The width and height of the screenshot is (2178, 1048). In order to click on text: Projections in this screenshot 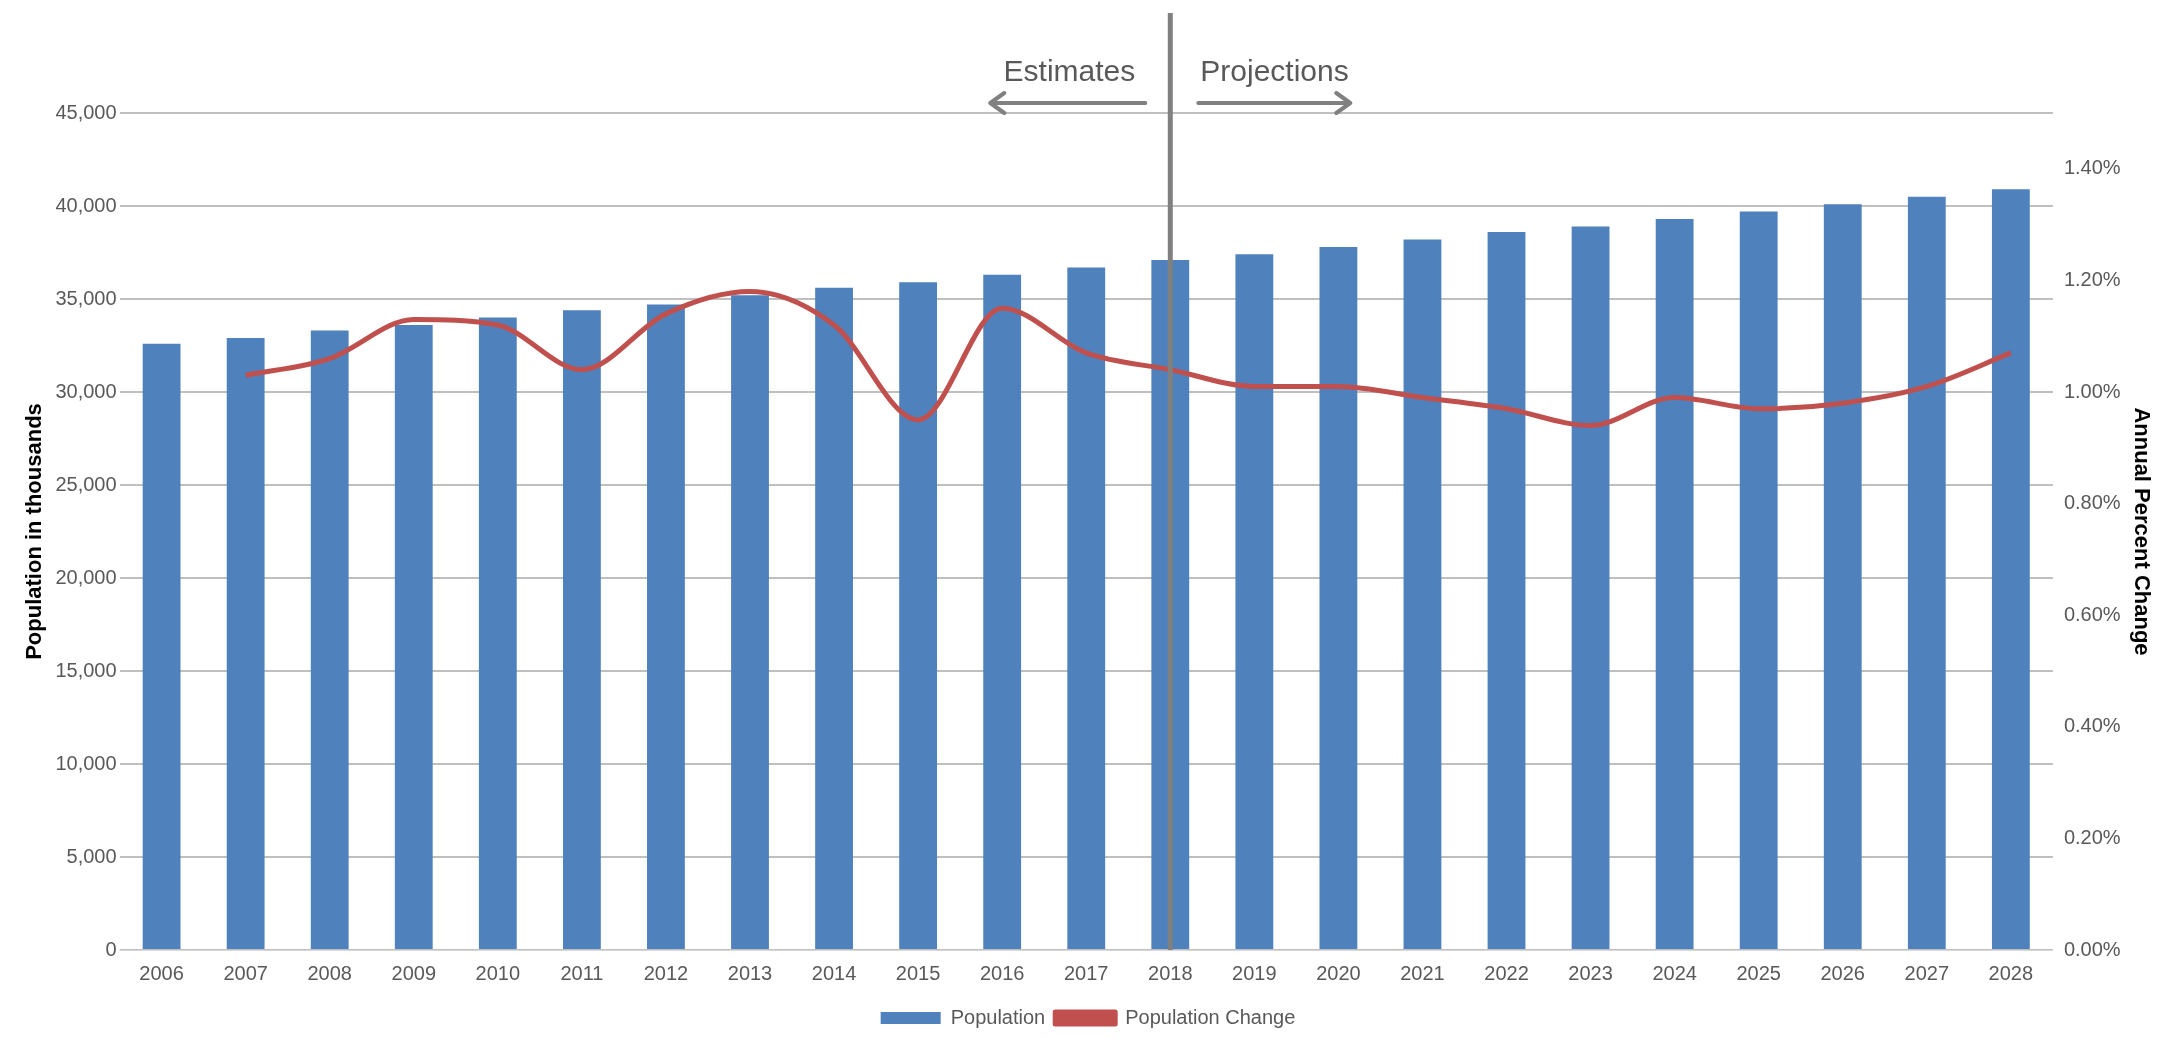, I will do `click(1274, 71)`.